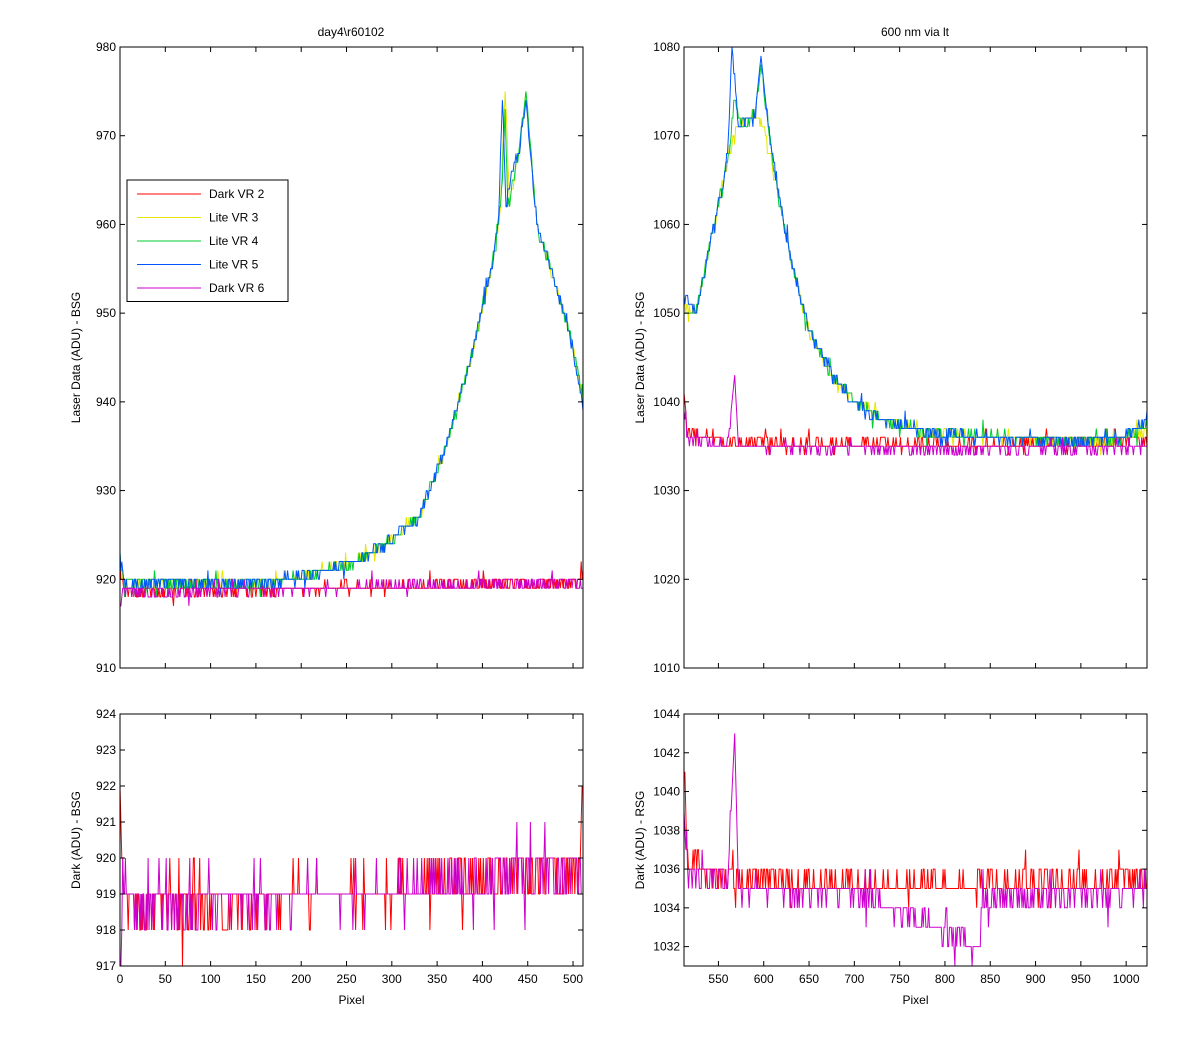  What do you see at coordinates (666, 313) in the screenshot?
I see `y-tick-label: 1050` at bounding box center [666, 313].